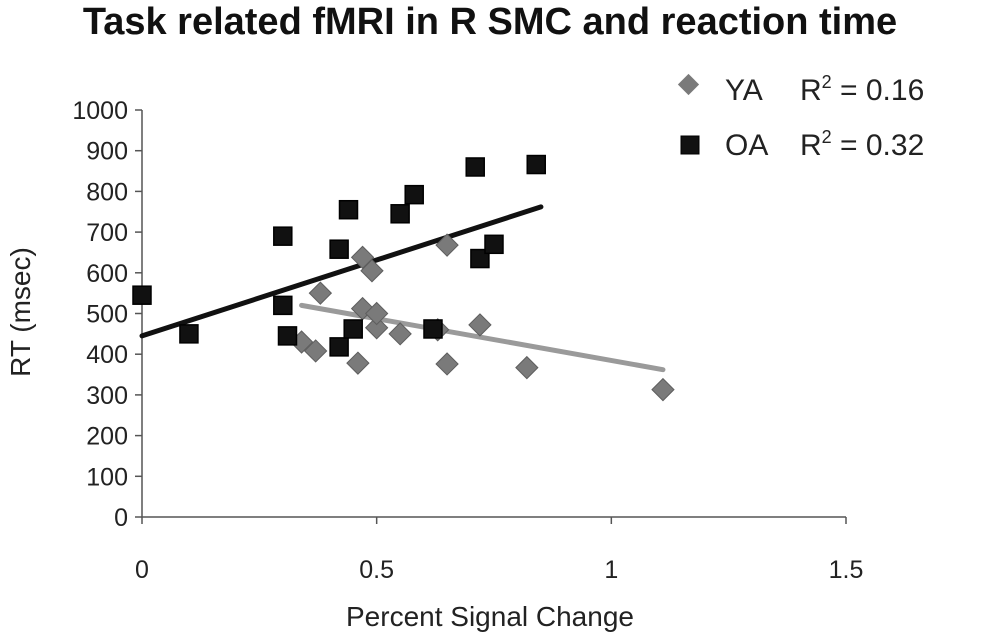 The width and height of the screenshot is (981, 637). I want to click on x-tick-label: 0.5, so click(376, 570).